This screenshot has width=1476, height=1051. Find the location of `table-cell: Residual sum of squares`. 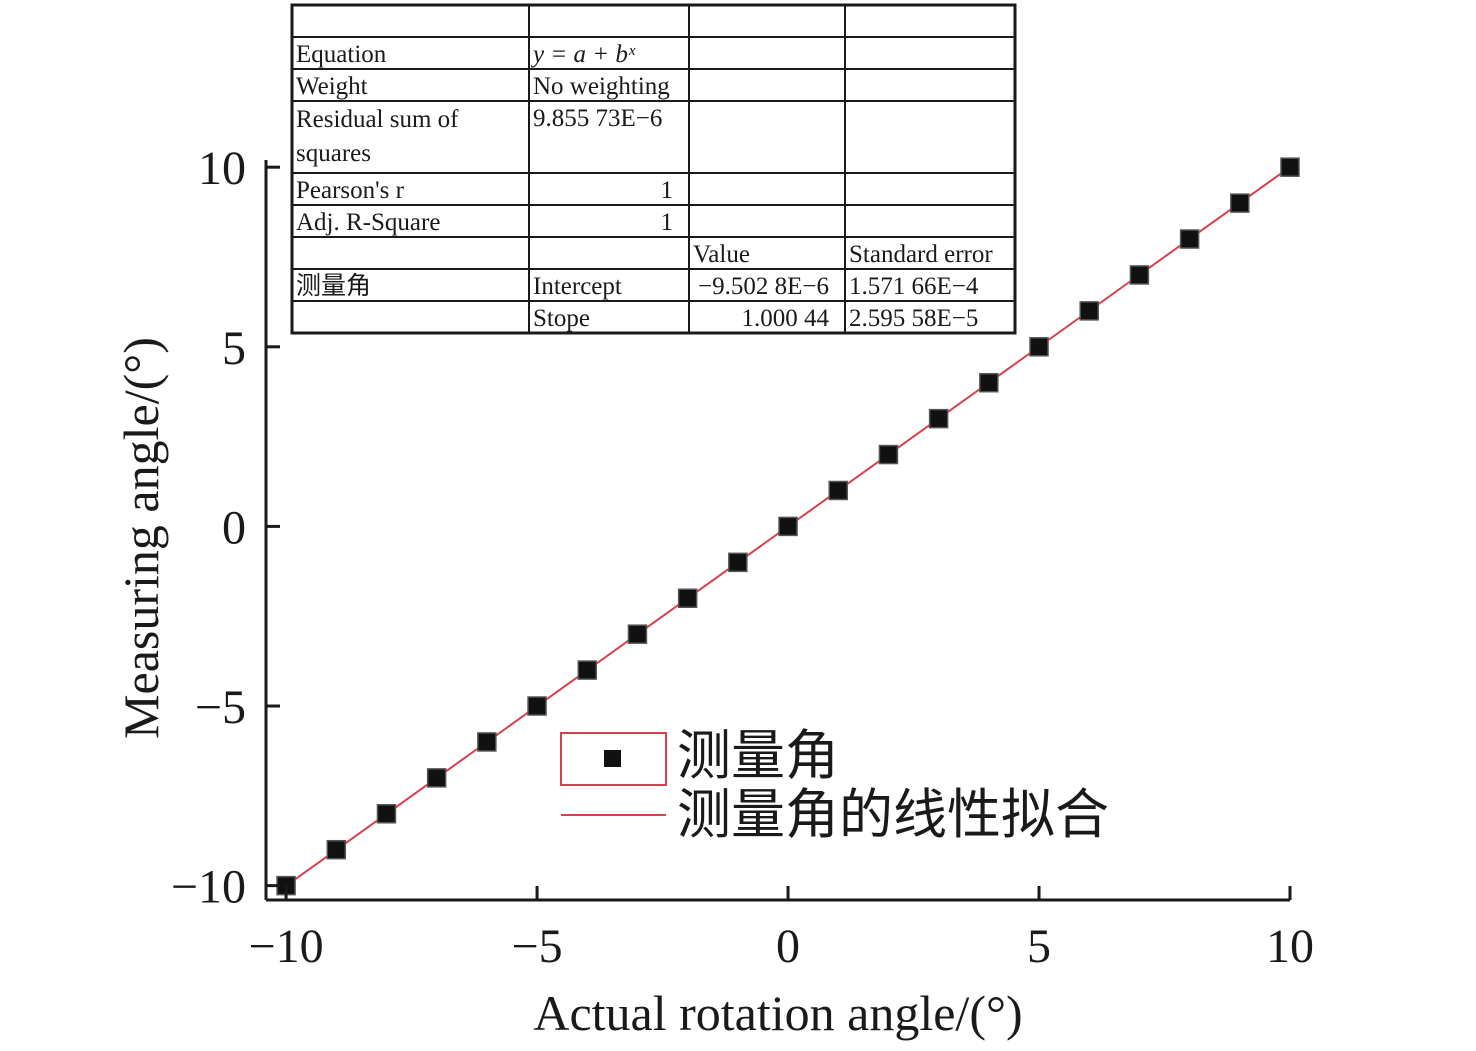

table-cell: Residual sum of squares is located at coordinates (377, 136).